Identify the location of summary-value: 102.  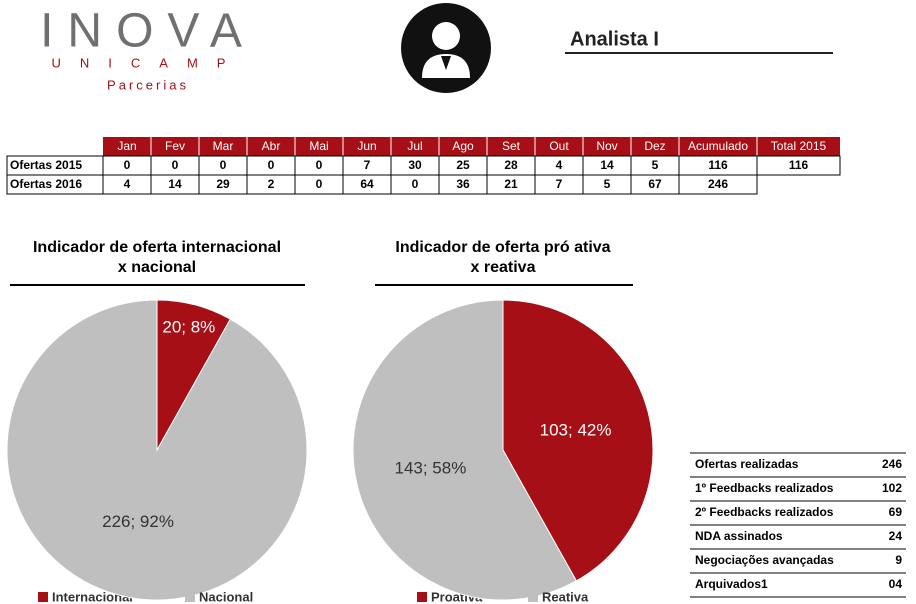
(892, 488).